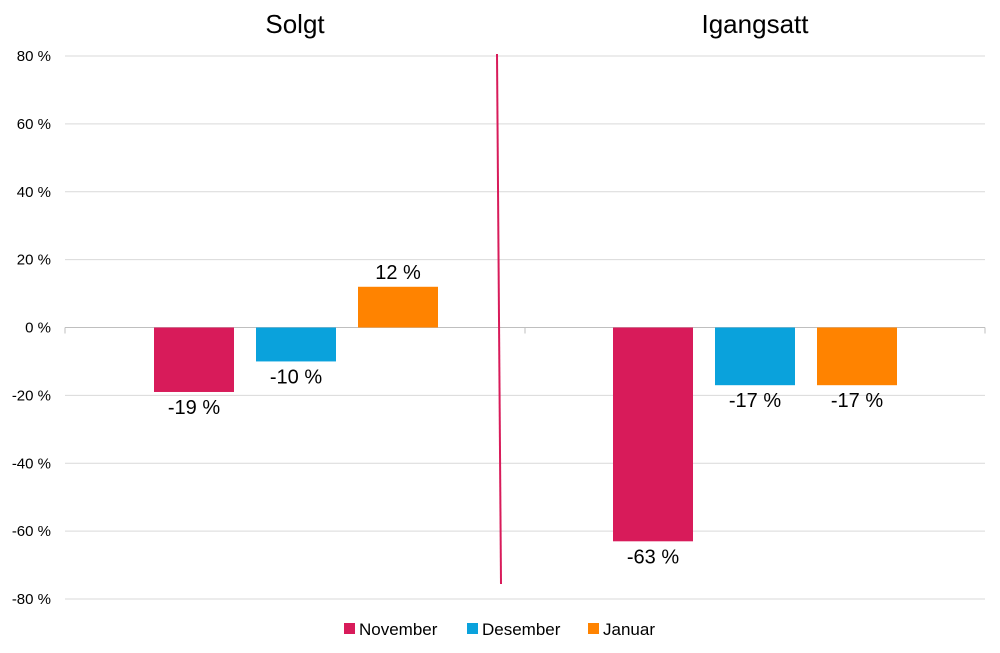  What do you see at coordinates (295, 24) in the screenshot?
I see `group-title-solgt: Solgt` at bounding box center [295, 24].